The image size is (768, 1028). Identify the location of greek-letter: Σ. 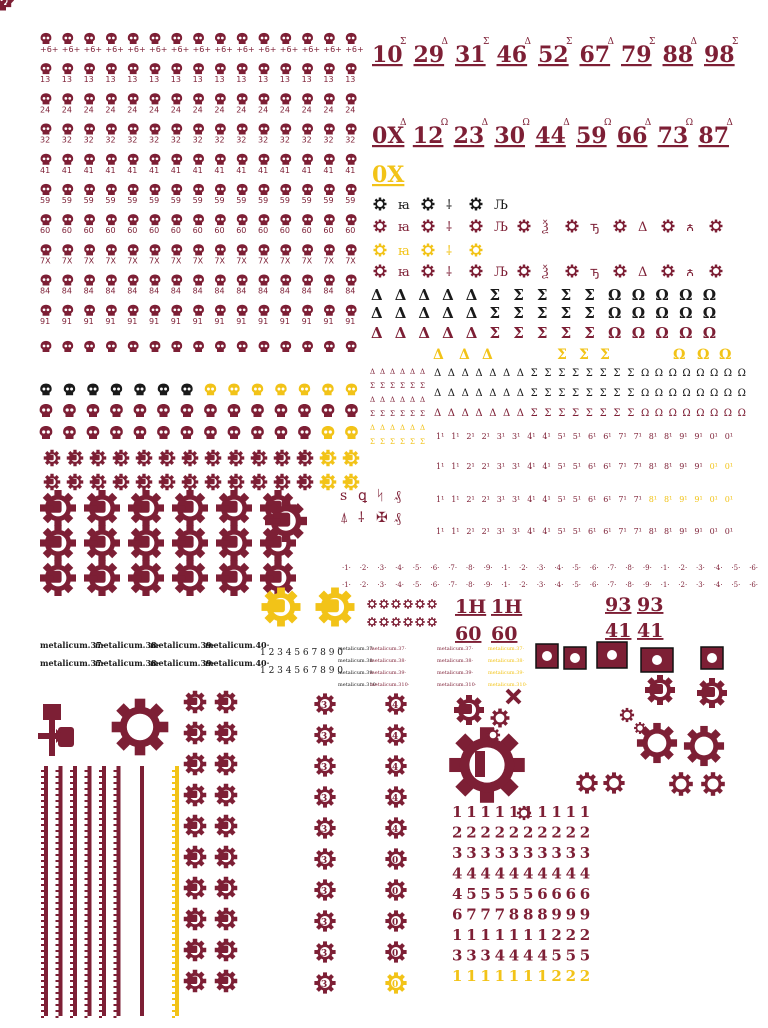
(542, 333).